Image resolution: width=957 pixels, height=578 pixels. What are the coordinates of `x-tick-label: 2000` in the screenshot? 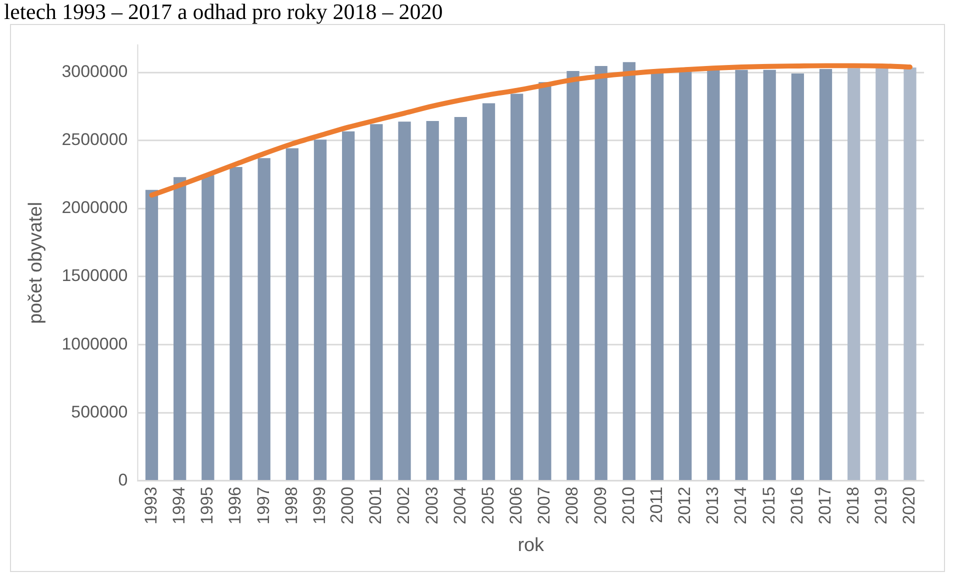 It's located at (348, 505).